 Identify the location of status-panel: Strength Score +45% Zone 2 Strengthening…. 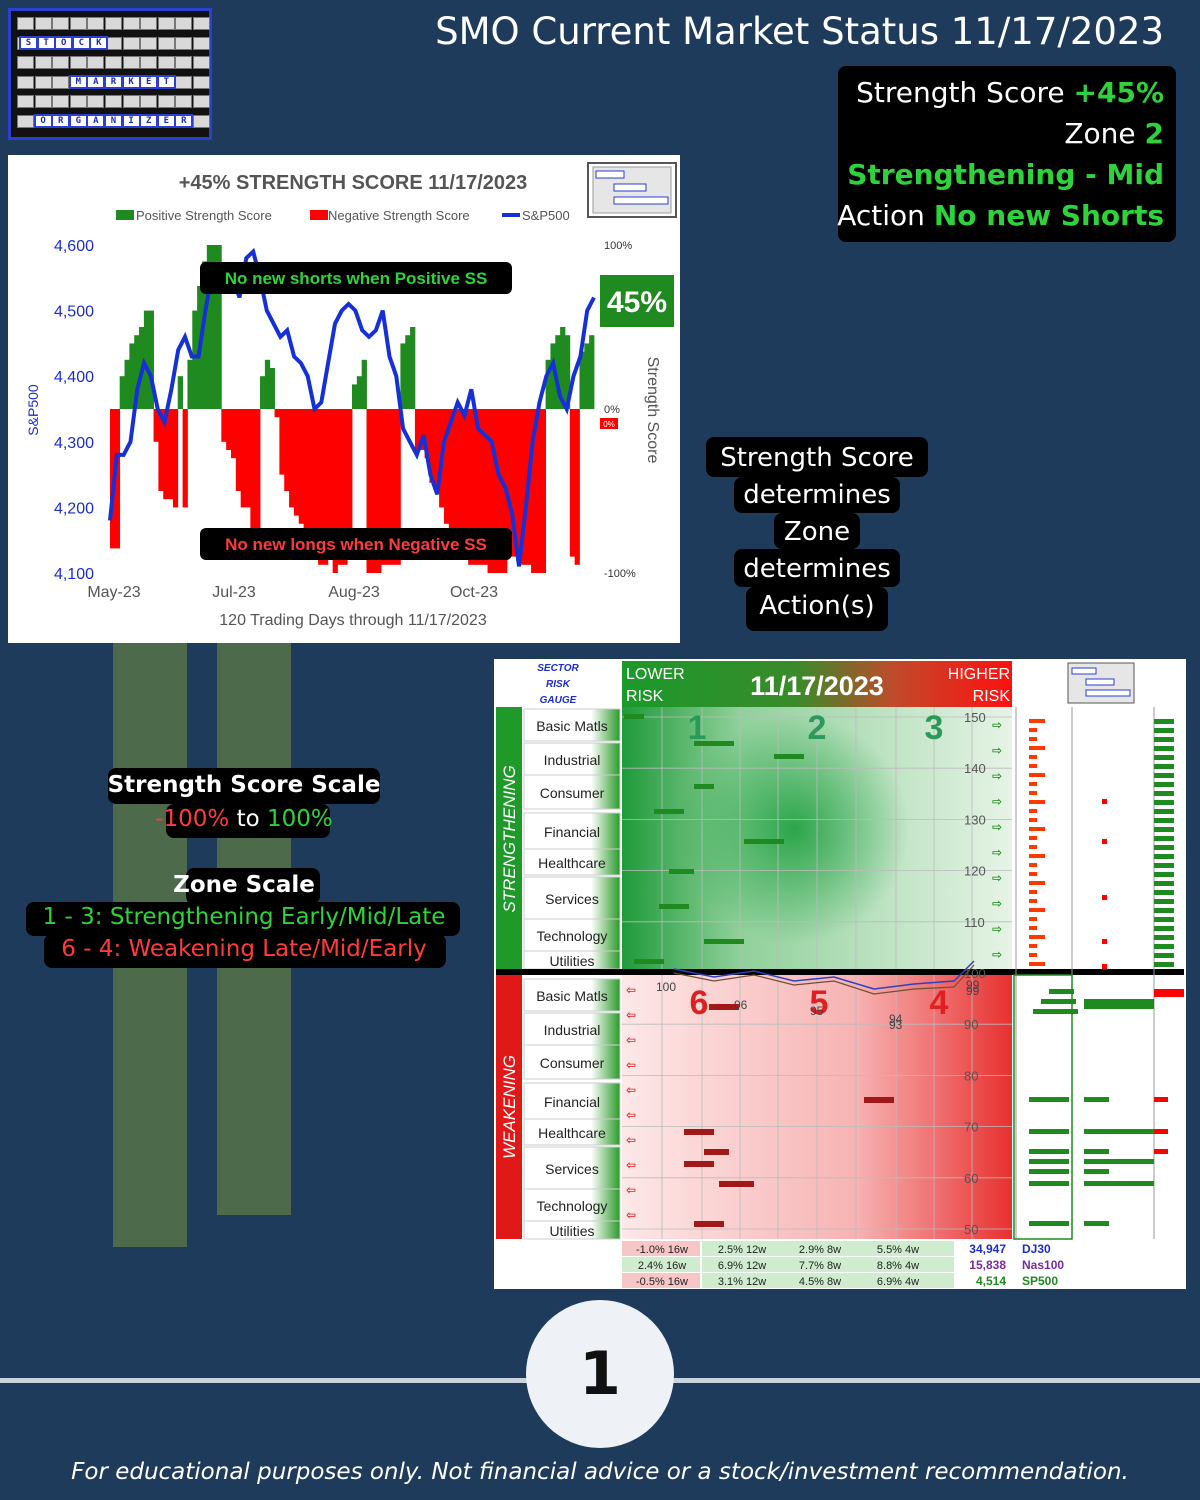
(1006, 154).